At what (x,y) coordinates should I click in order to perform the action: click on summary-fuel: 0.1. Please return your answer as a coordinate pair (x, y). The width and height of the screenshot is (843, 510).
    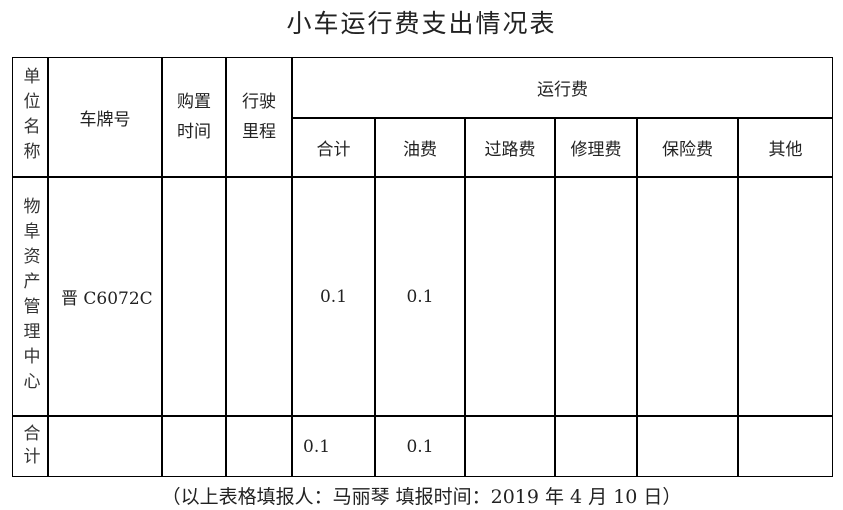
    Looking at the image, I should click on (420, 446).